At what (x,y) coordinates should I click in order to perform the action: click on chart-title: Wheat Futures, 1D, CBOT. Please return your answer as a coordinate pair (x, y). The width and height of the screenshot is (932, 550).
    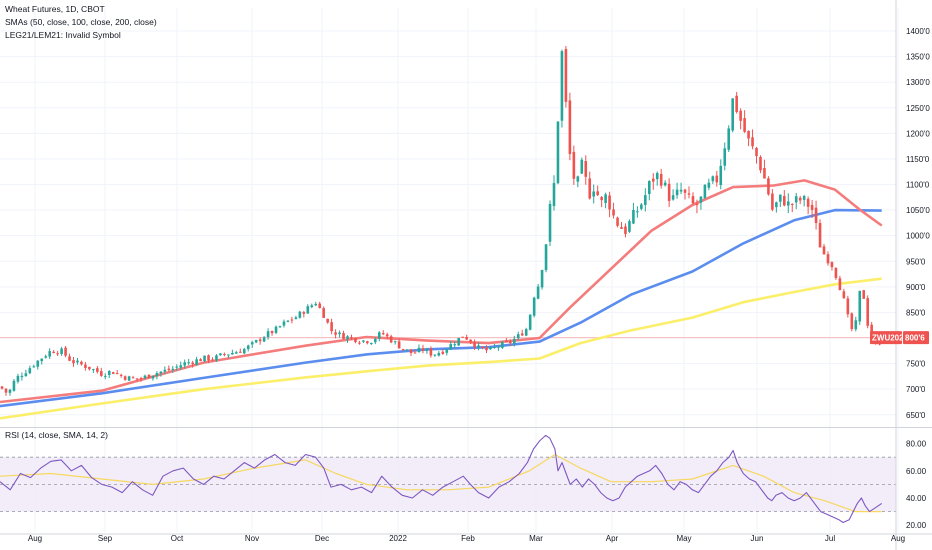
    Looking at the image, I should click on (55, 9).